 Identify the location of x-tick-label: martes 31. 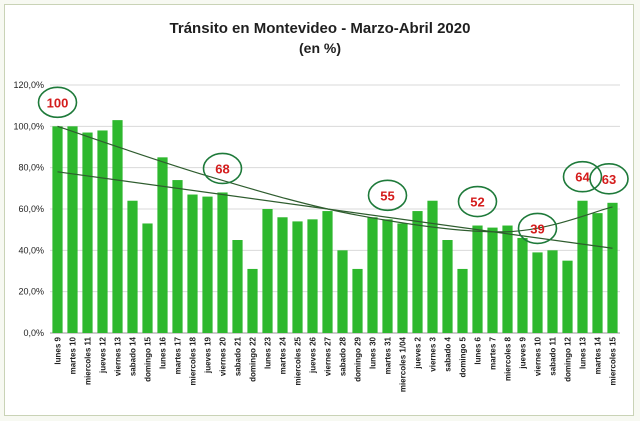
(388, 355).